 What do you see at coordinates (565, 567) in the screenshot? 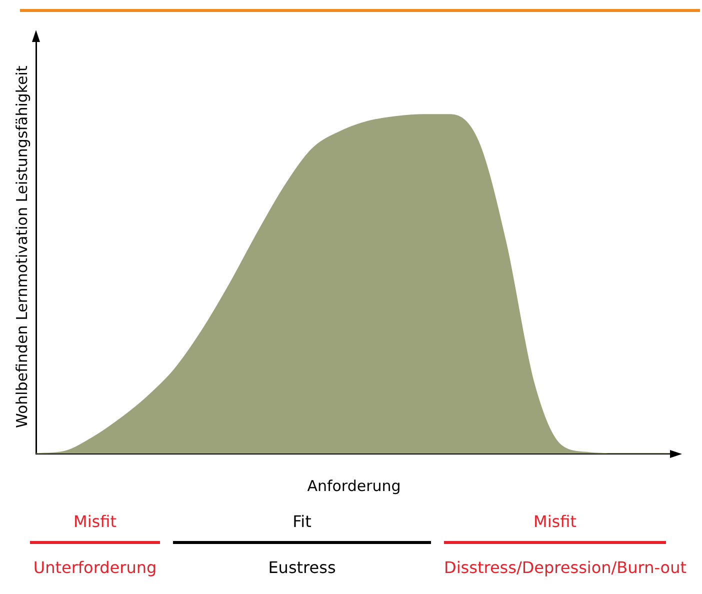
I see `text: Disstress/Depression/Burn-out` at bounding box center [565, 567].